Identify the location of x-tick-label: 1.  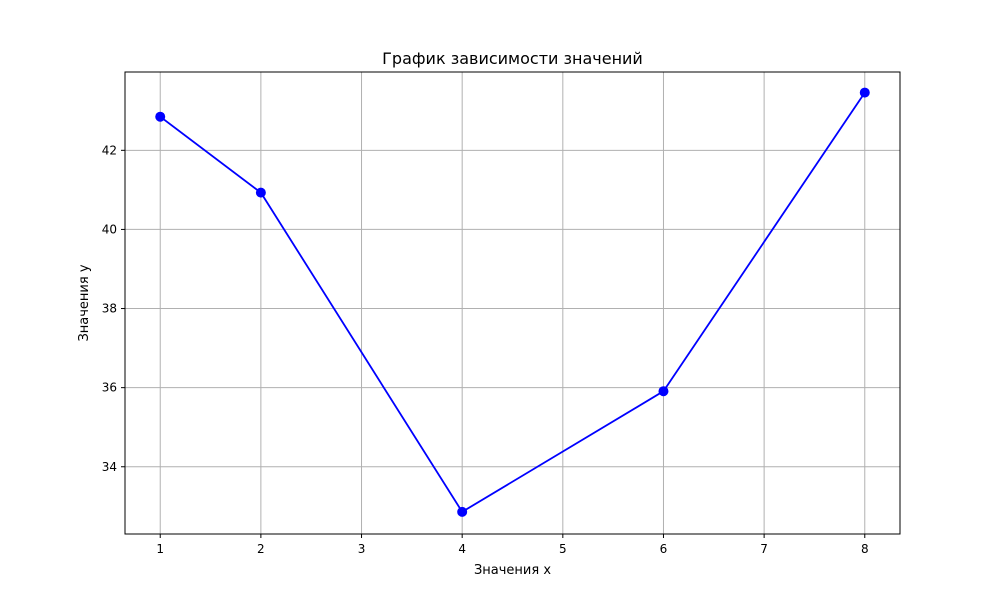
(160, 549).